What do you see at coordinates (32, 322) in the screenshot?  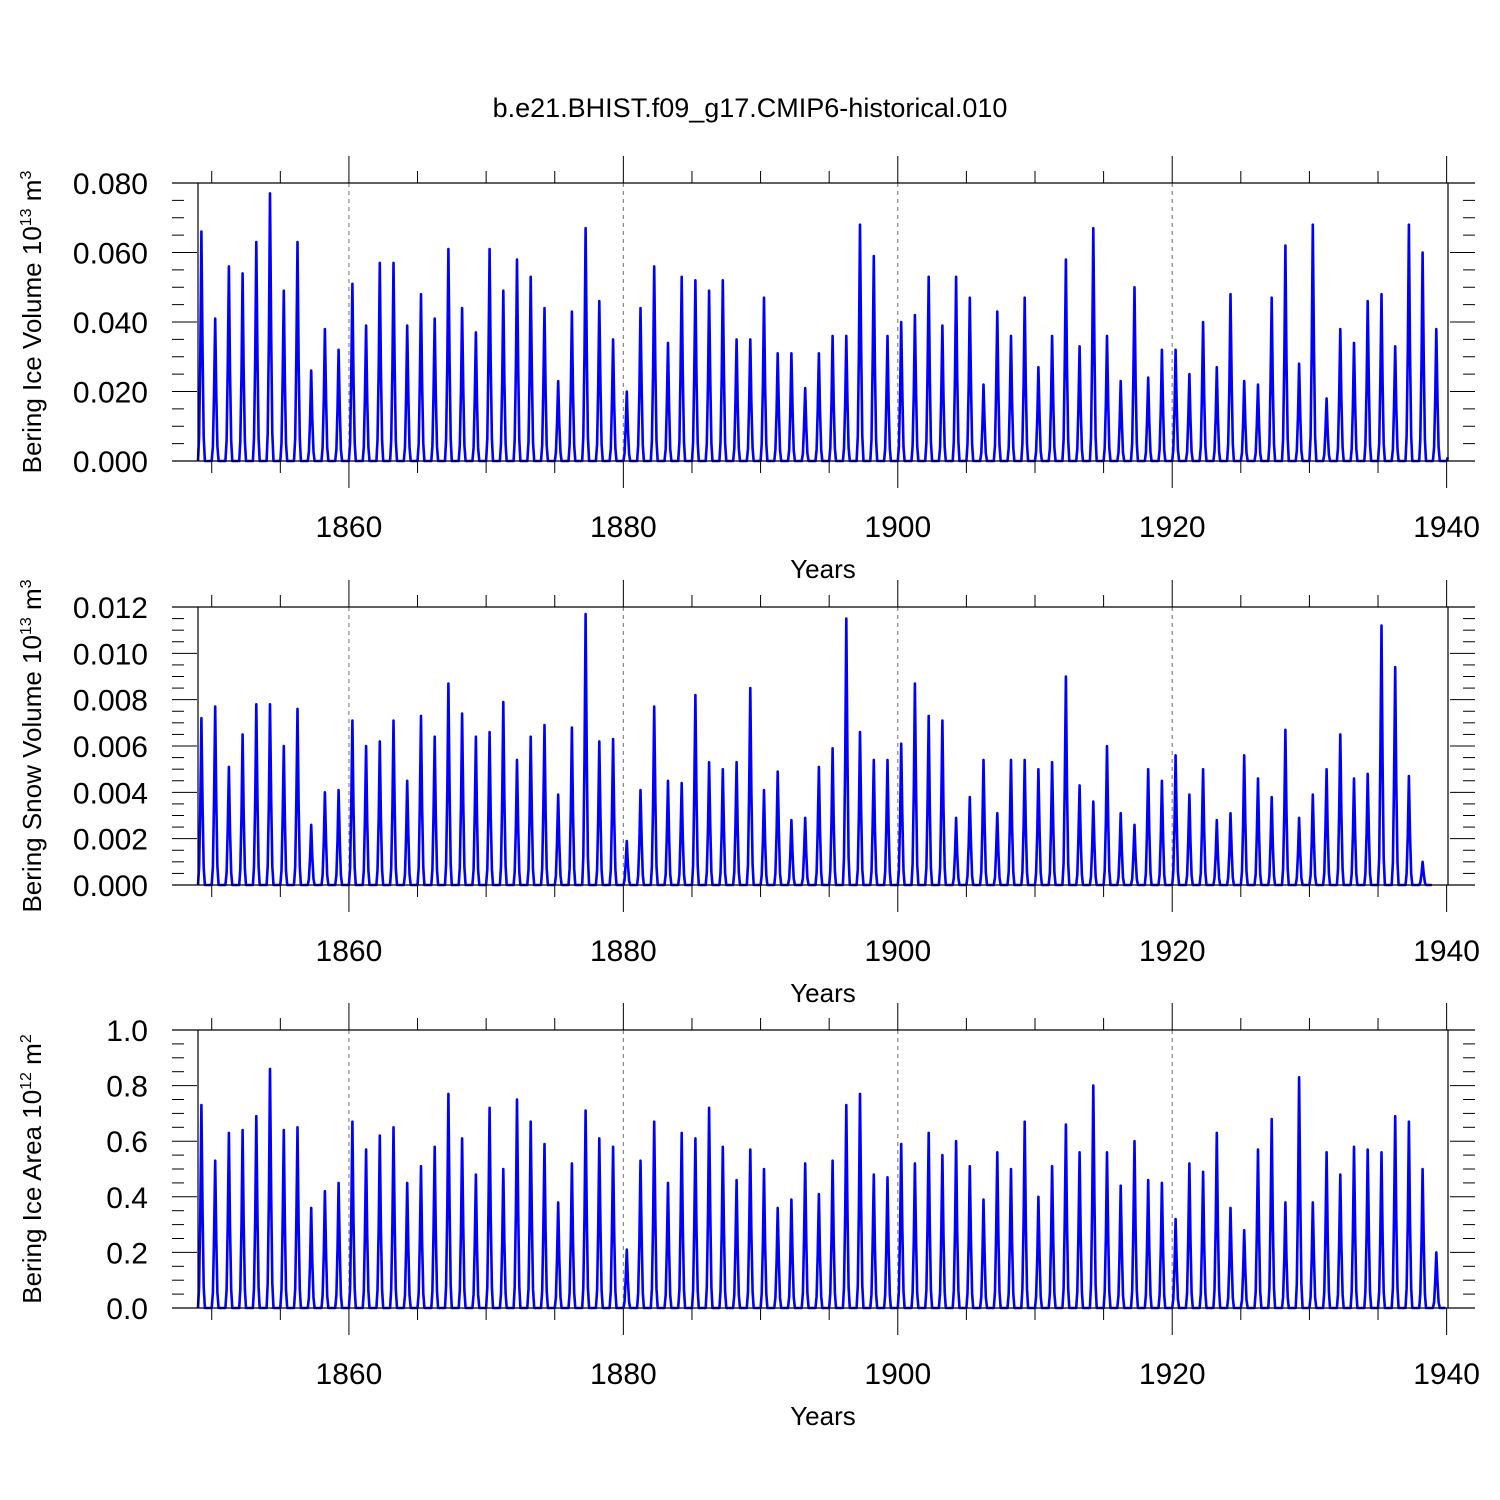 I see `y-axis-label: Bering Ice Volume 1013 m3` at bounding box center [32, 322].